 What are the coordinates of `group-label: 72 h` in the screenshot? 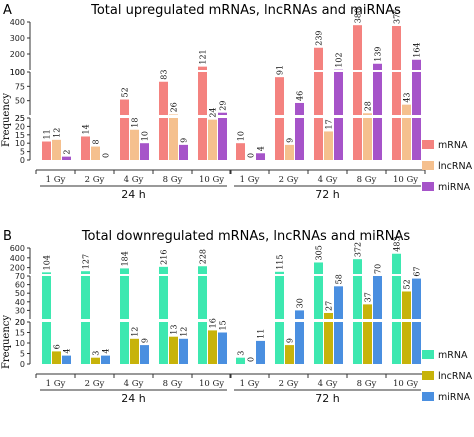 It's located at (327, 194).